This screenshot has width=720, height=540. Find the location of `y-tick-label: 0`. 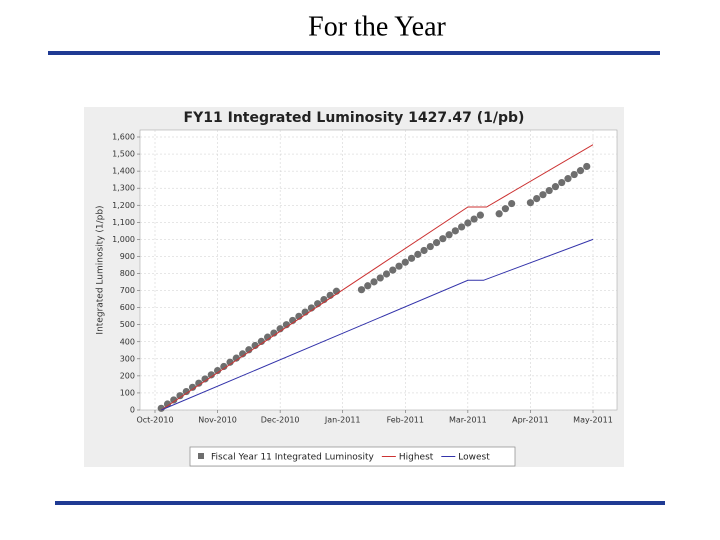

y-tick-label: 0 is located at coordinates (132, 410).